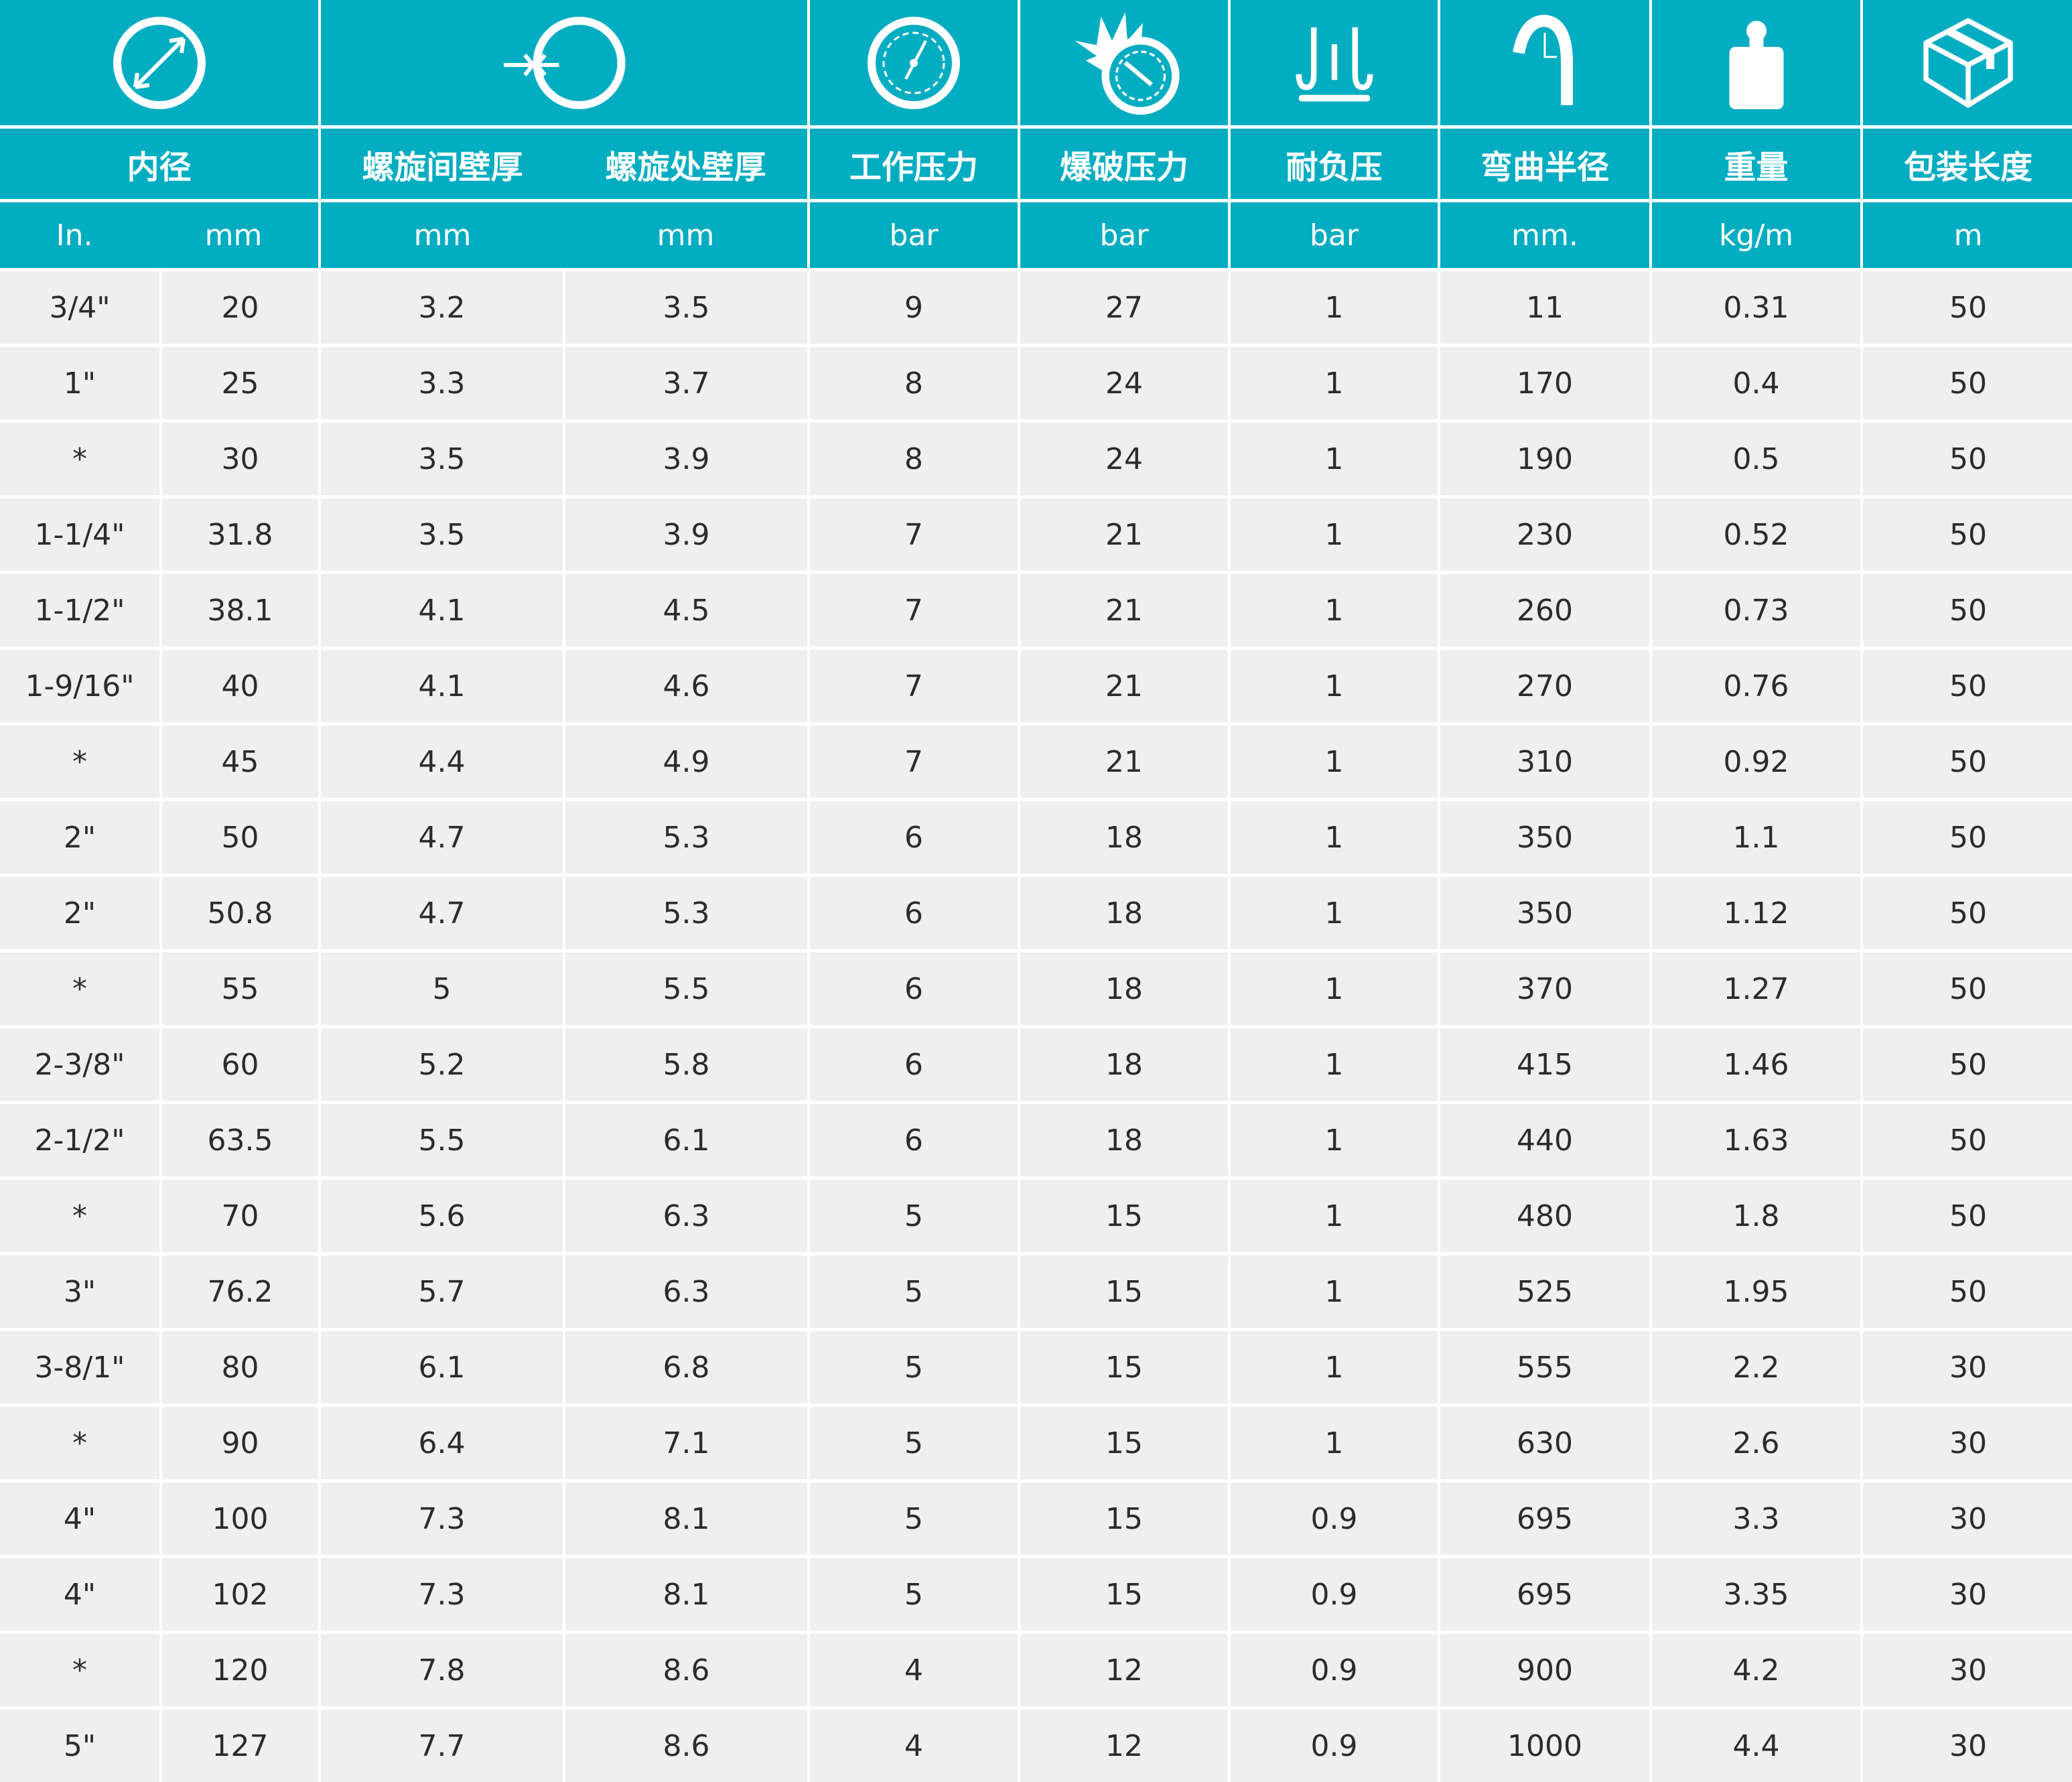 The image size is (2072, 1782). I want to click on table-cell: 5.2, so click(442, 1064).